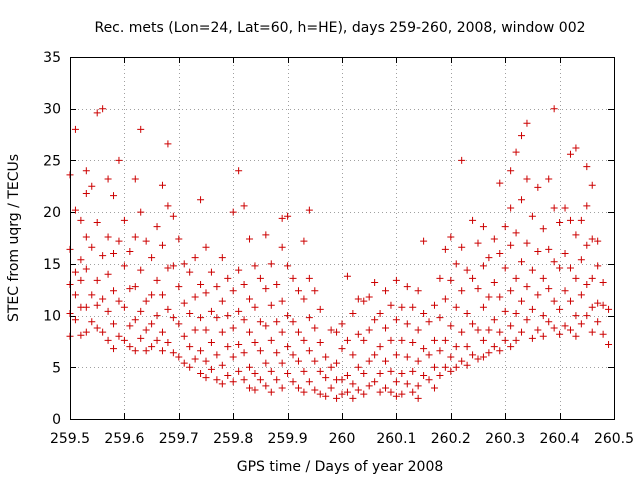  Describe the element at coordinates (14, 238) in the screenshot. I see `y-axis-title: STEC from uqrg / TECUs` at that location.